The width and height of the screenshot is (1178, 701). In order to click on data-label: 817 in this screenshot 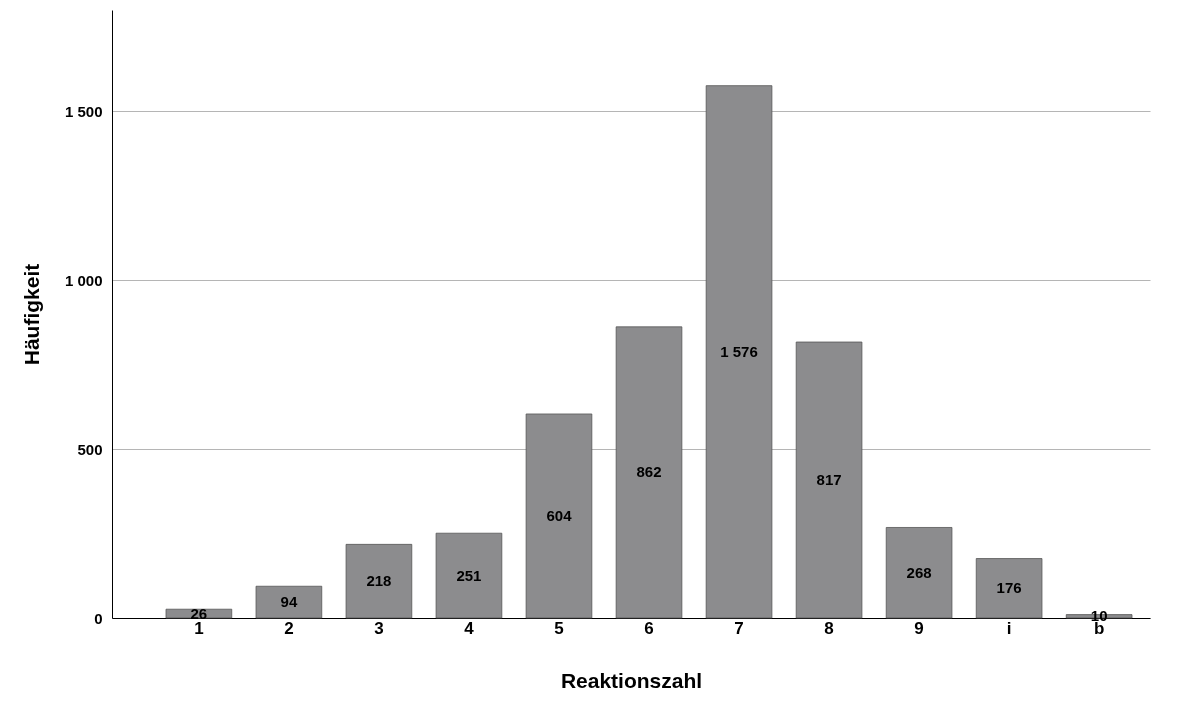, I will do `click(829, 480)`.